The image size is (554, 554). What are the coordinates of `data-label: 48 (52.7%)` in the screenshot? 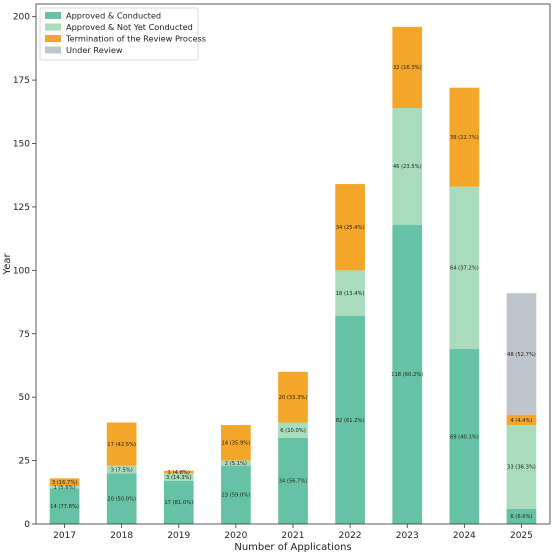 It's located at (521, 355).